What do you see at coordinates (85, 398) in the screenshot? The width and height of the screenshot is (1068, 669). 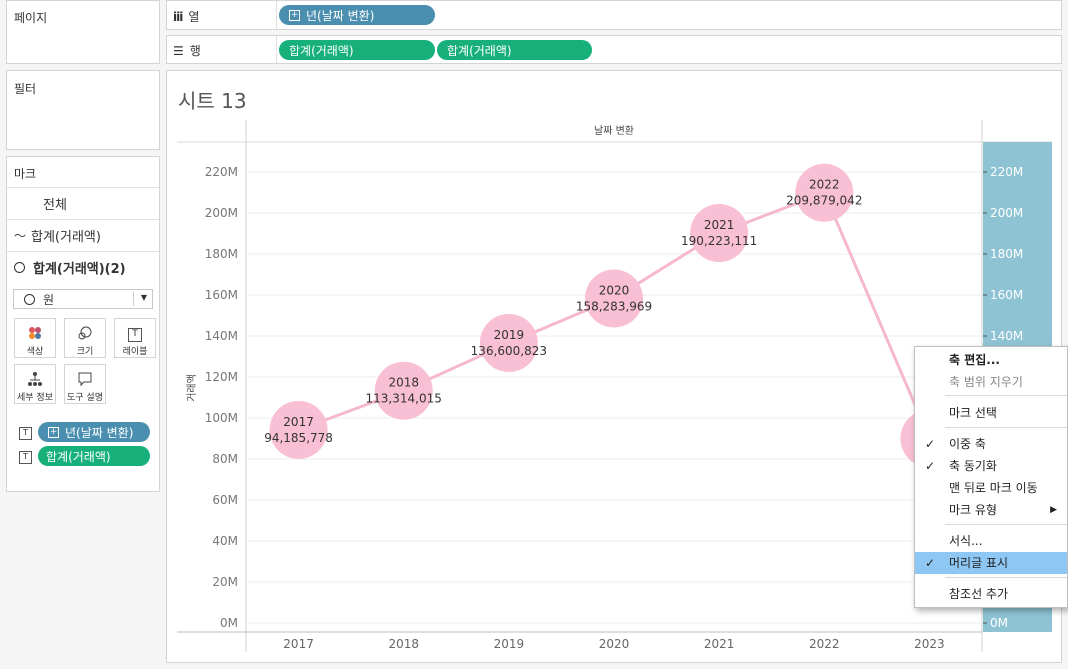 I see `tooltip-label: 도구 설명` at bounding box center [85, 398].